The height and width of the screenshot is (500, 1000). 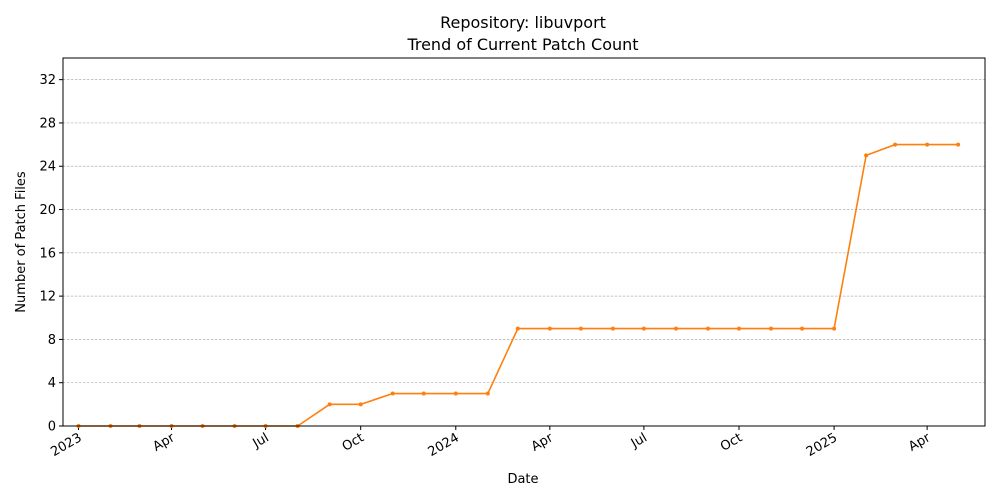 What do you see at coordinates (47, 167) in the screenshot?
I see `y-tick-label: 24` at bounding box center [47, 167].